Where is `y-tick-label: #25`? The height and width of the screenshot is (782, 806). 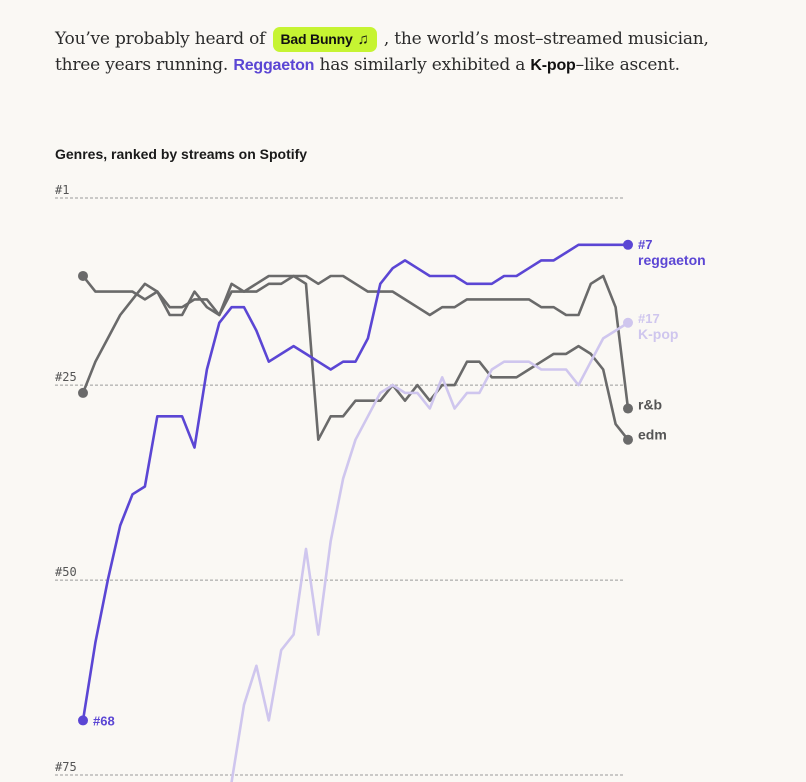 y-tick-label: #25 is located at coordinates (66, 377).